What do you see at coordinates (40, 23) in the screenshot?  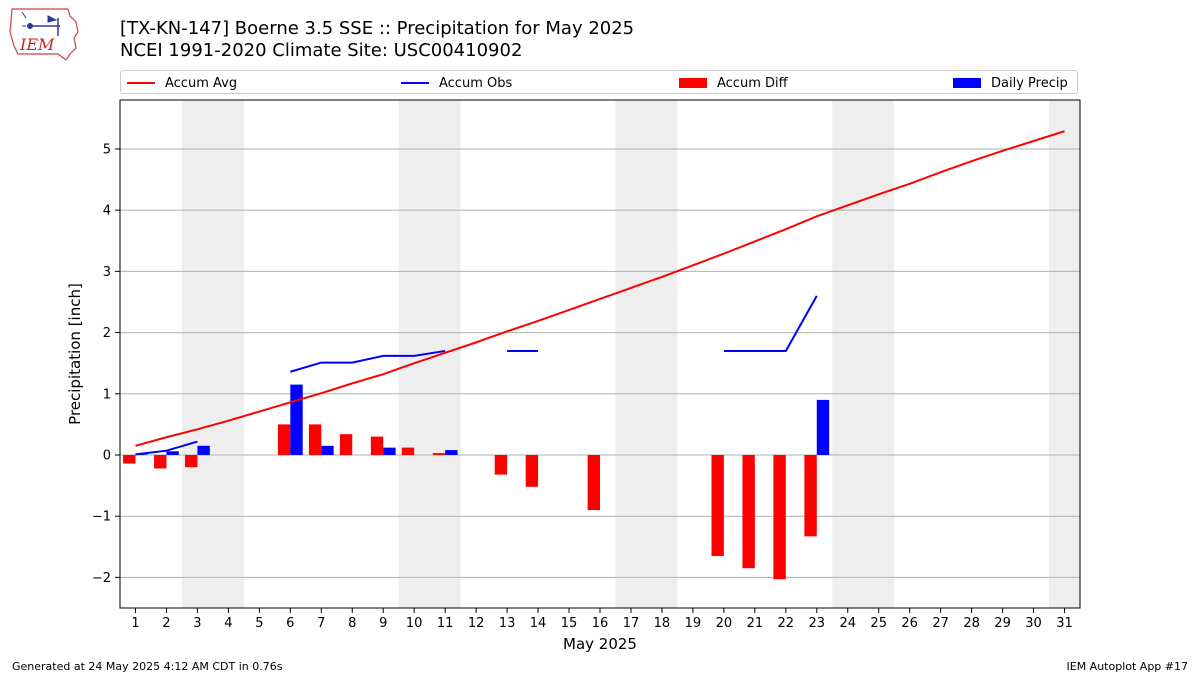 I see `weather-station-icon` at bounding box center [40, 23].